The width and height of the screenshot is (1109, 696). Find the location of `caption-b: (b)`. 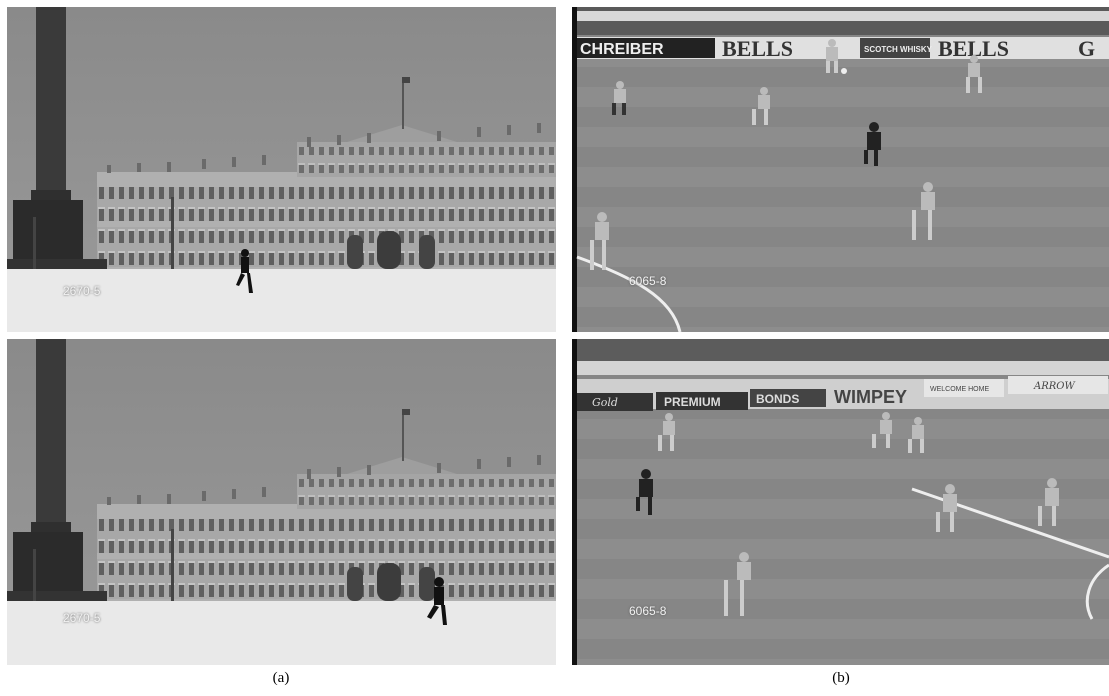

caption-b: (b) is located at coordinates (841, 678).